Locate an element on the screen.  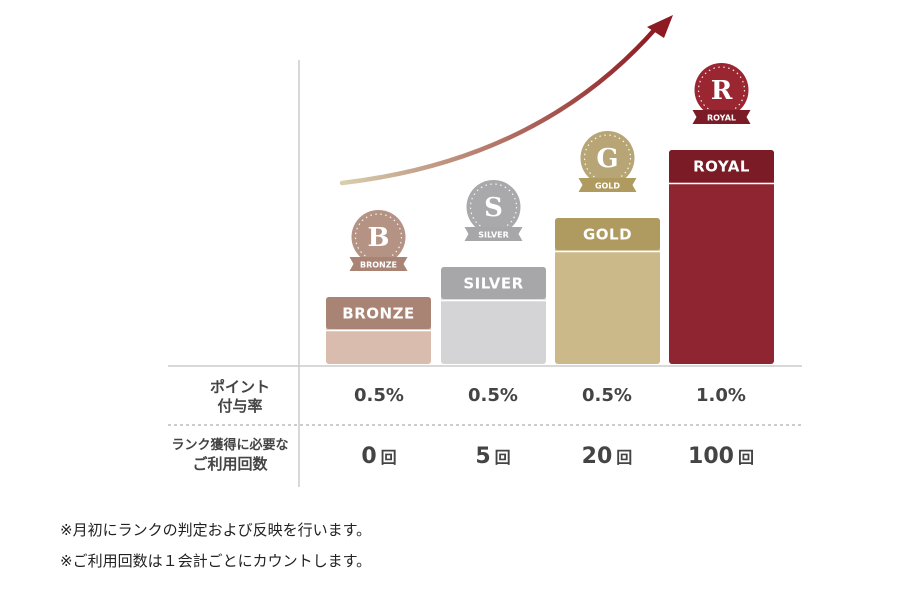
count-royal: 100 回 is located at coordinates (721, 456).